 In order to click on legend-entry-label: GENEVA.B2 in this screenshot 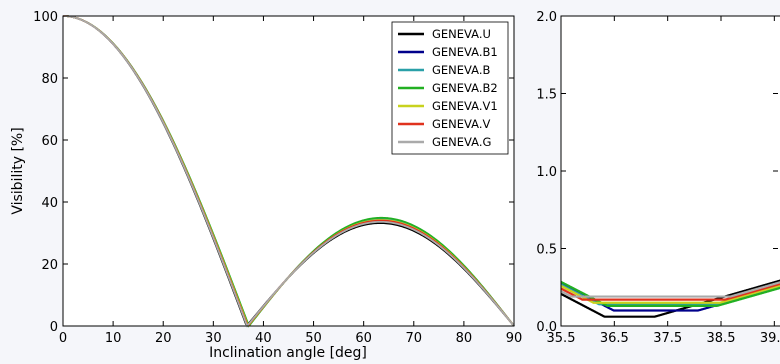, I will do `click(465, 88)`.